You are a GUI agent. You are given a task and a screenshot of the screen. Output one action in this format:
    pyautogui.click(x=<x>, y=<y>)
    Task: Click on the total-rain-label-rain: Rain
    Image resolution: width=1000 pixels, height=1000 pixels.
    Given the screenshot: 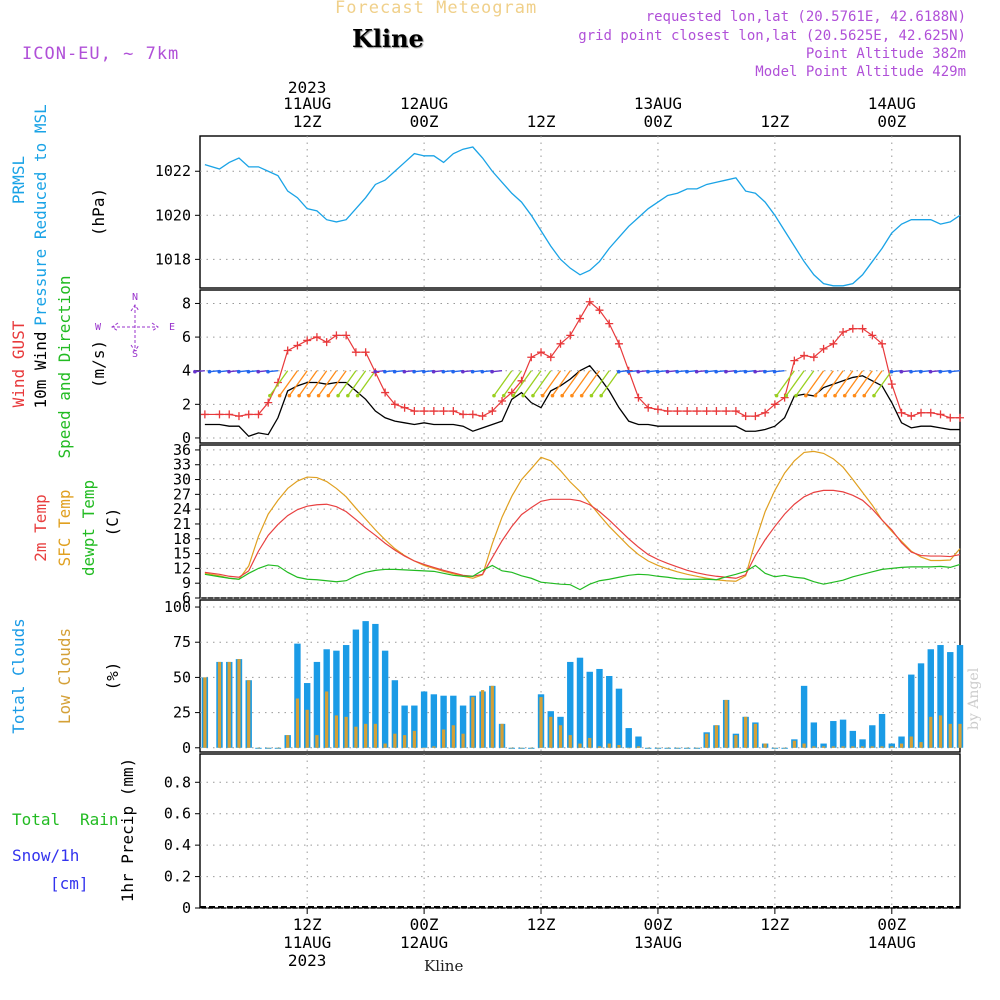 What is the action you would take?
    pyautogui.click(x=99, y=819)
    